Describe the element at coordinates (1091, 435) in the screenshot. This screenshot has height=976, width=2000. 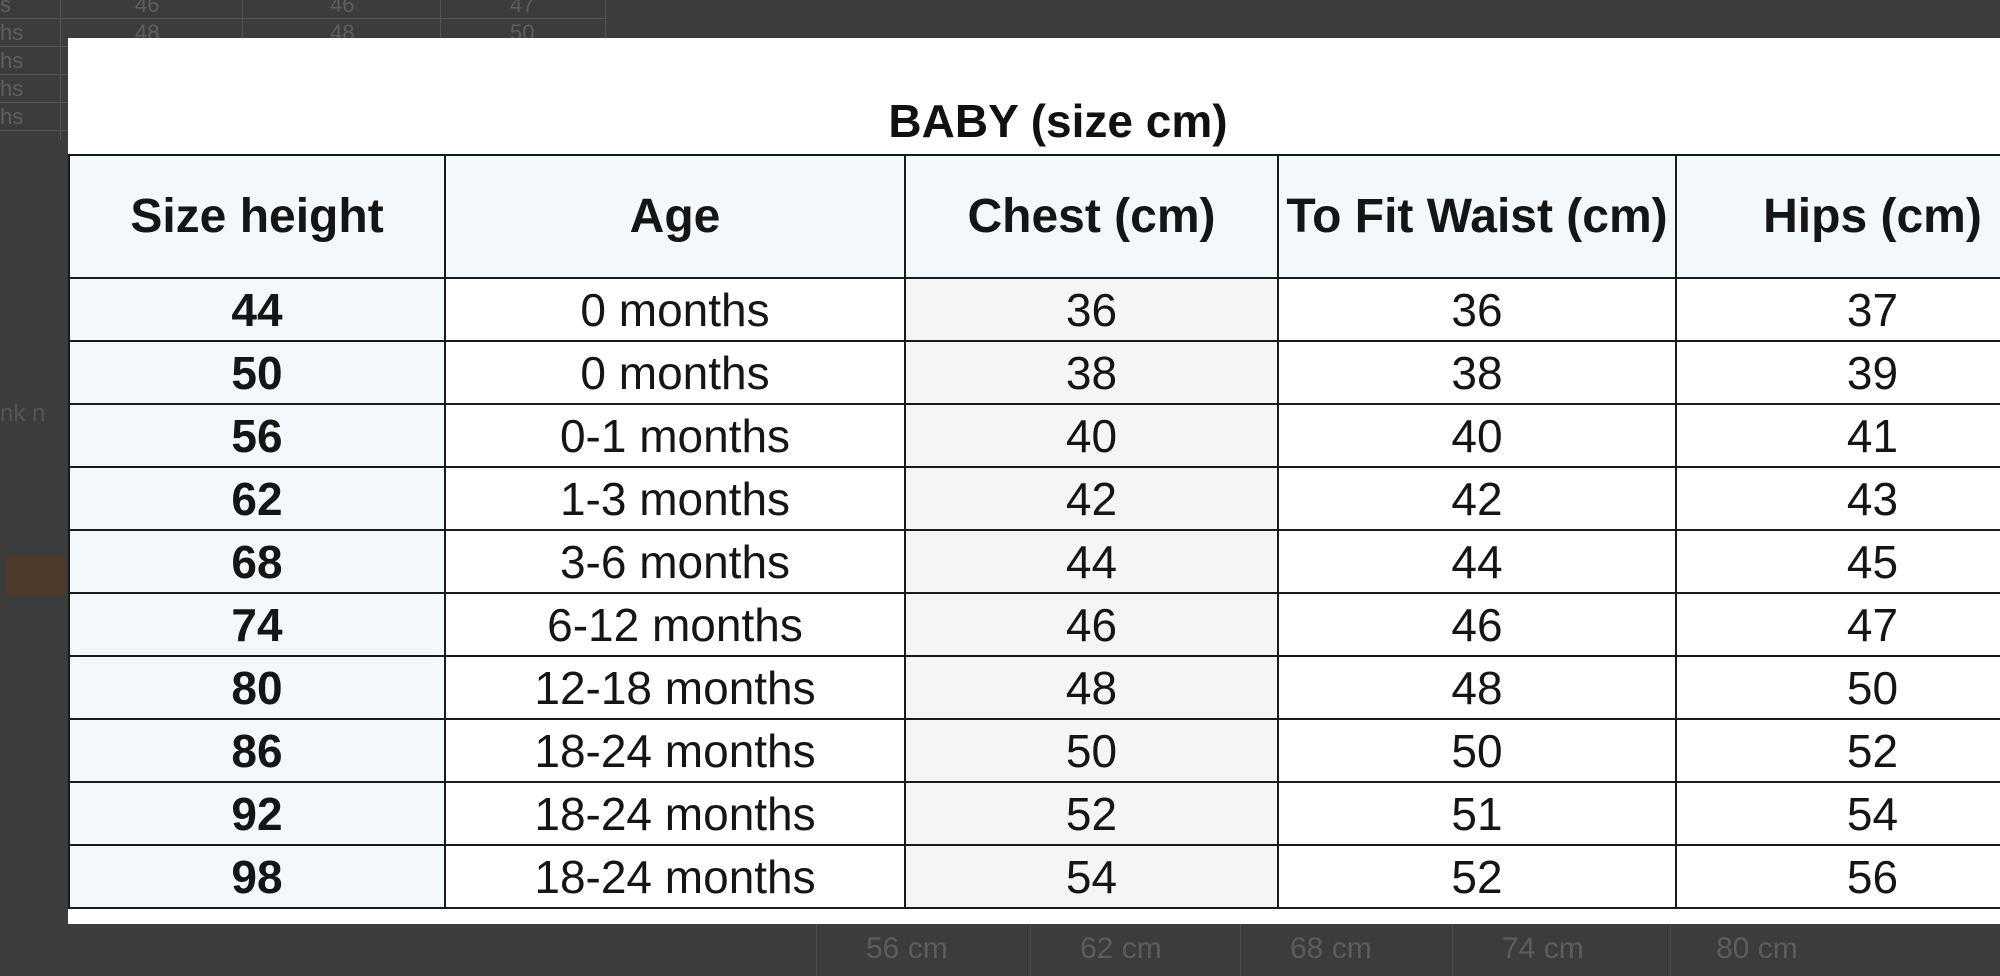
I see `cell-chest: 40` at that location.